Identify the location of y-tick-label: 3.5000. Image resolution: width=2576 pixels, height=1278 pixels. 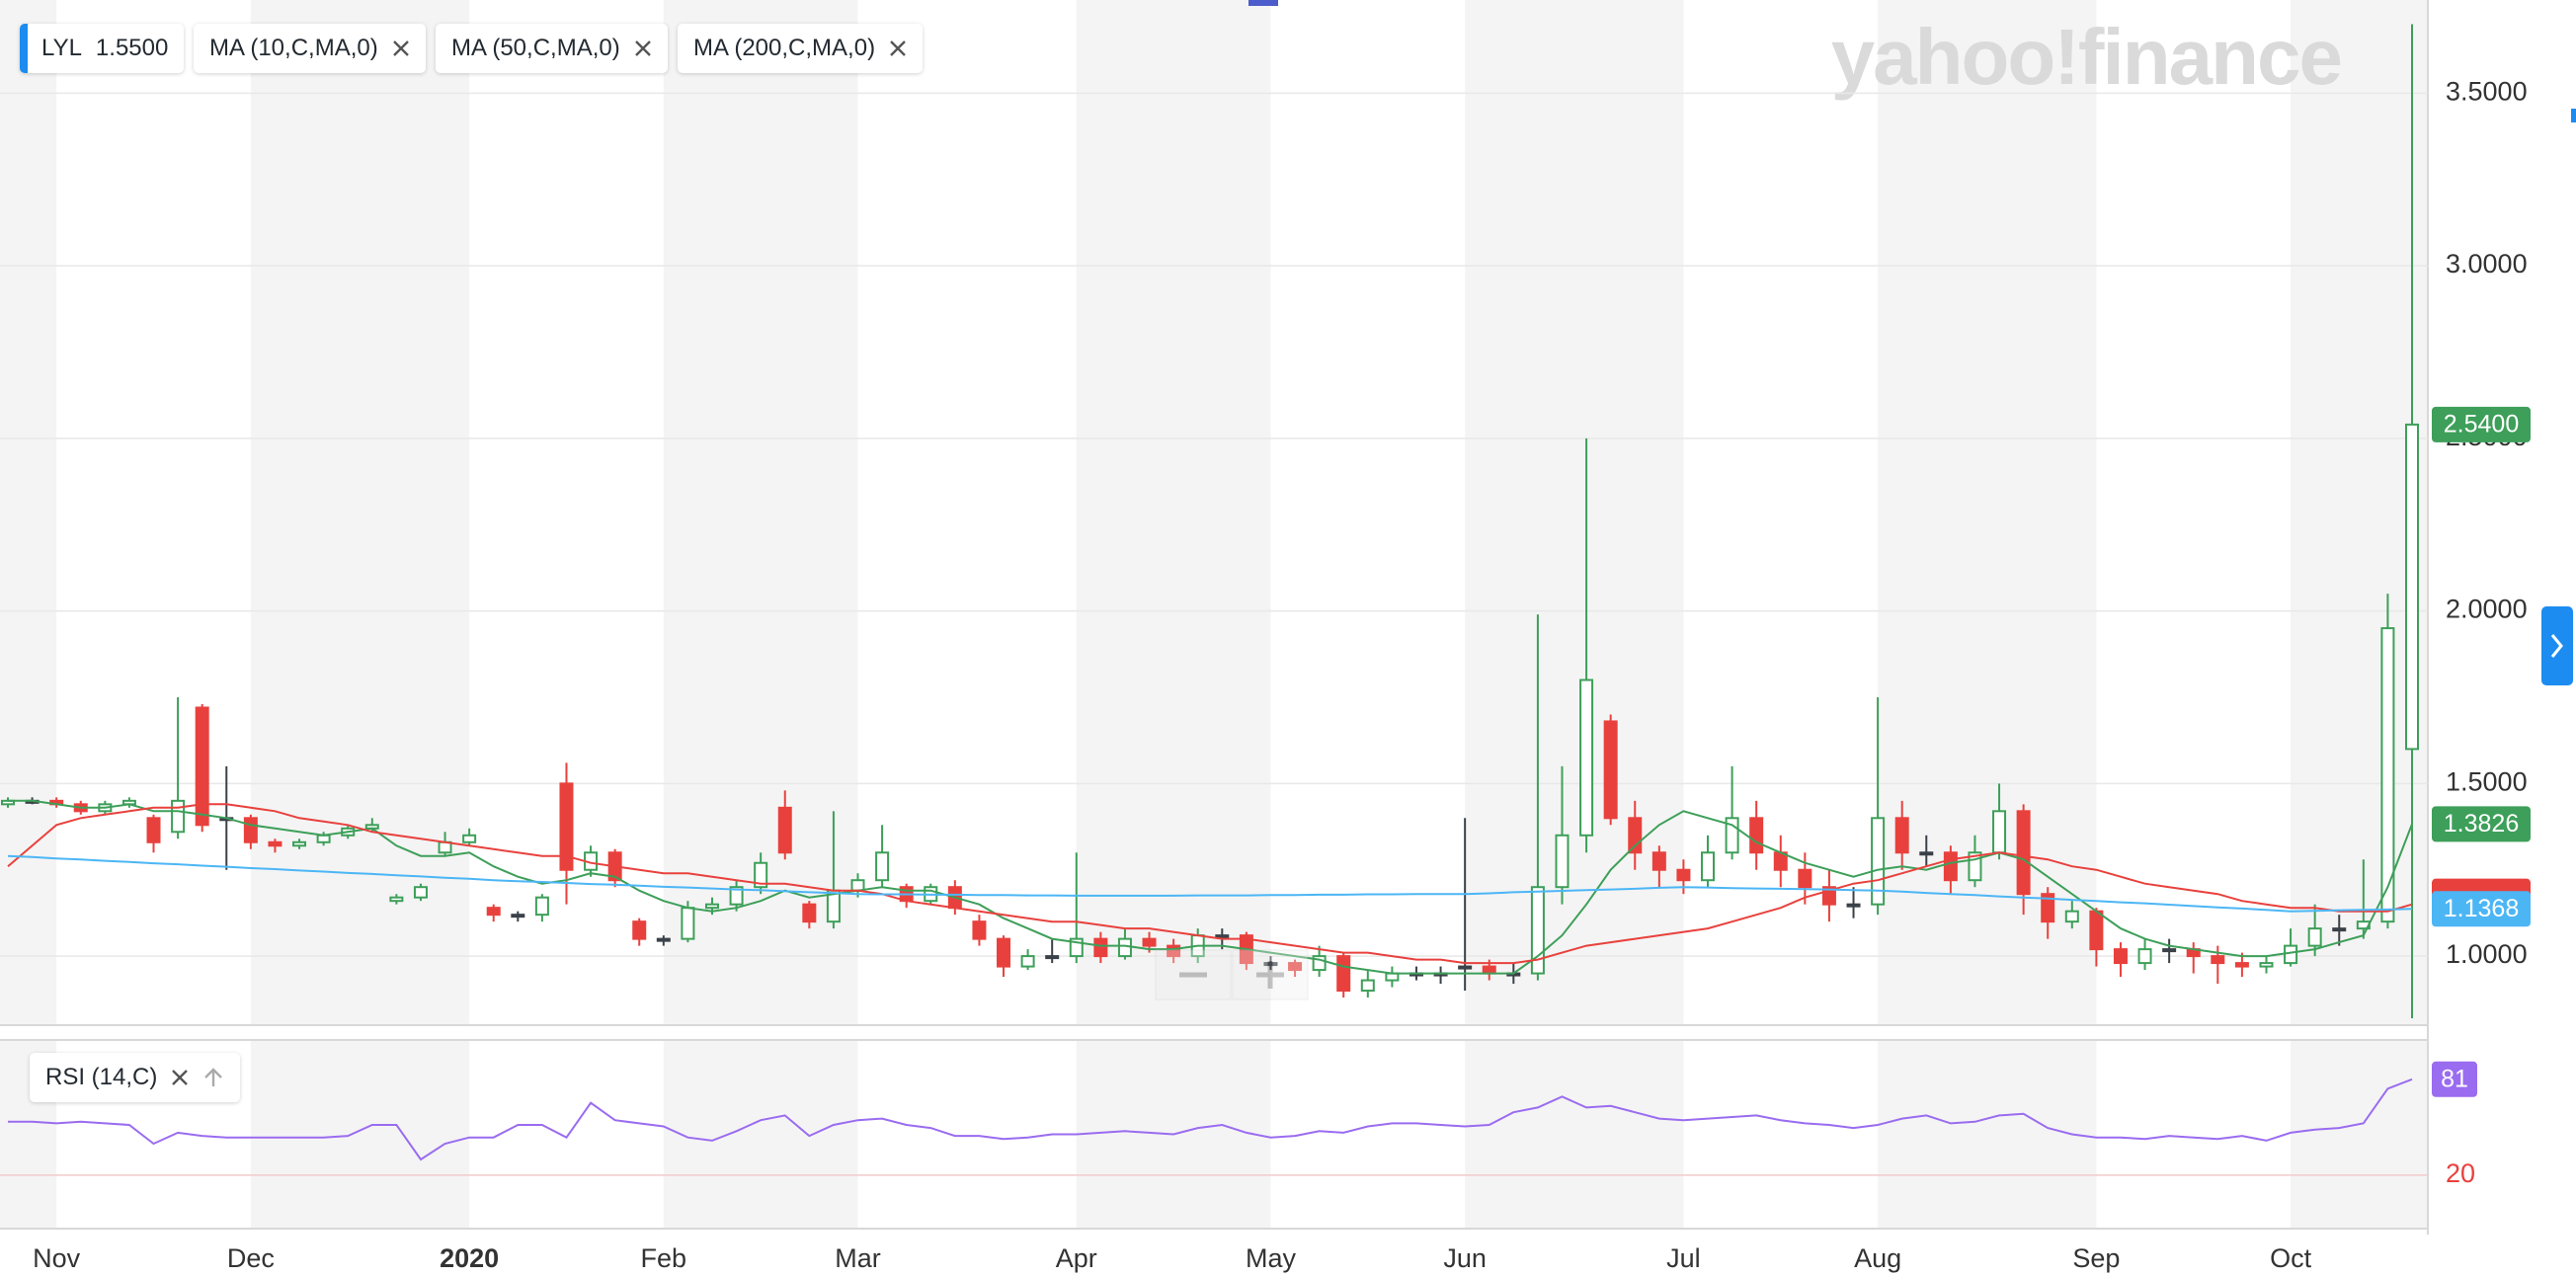
(2487, 91).